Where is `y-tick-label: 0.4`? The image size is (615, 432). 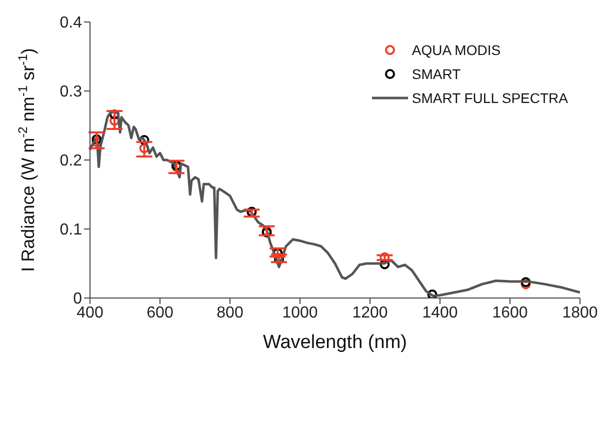
y-tick-label: 0.4 is located at coordinates (71, 23).